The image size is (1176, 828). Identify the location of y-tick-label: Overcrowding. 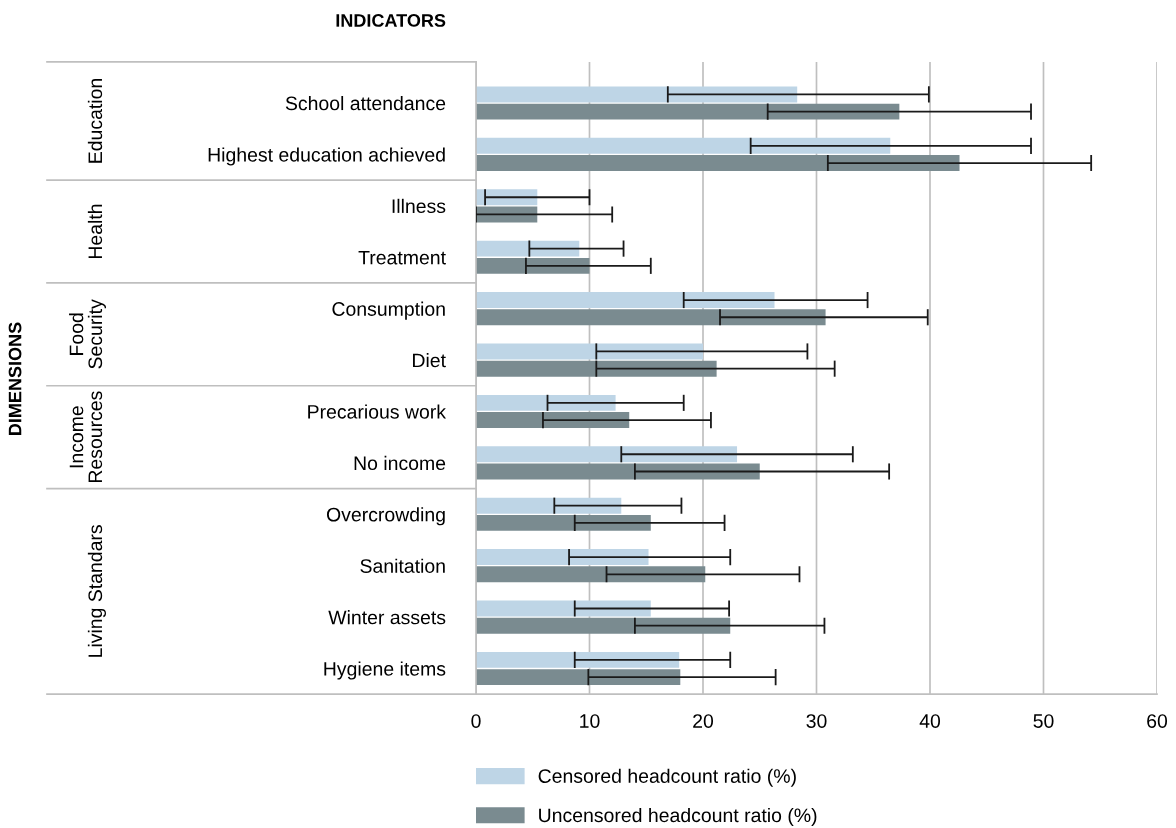
(385, 516).